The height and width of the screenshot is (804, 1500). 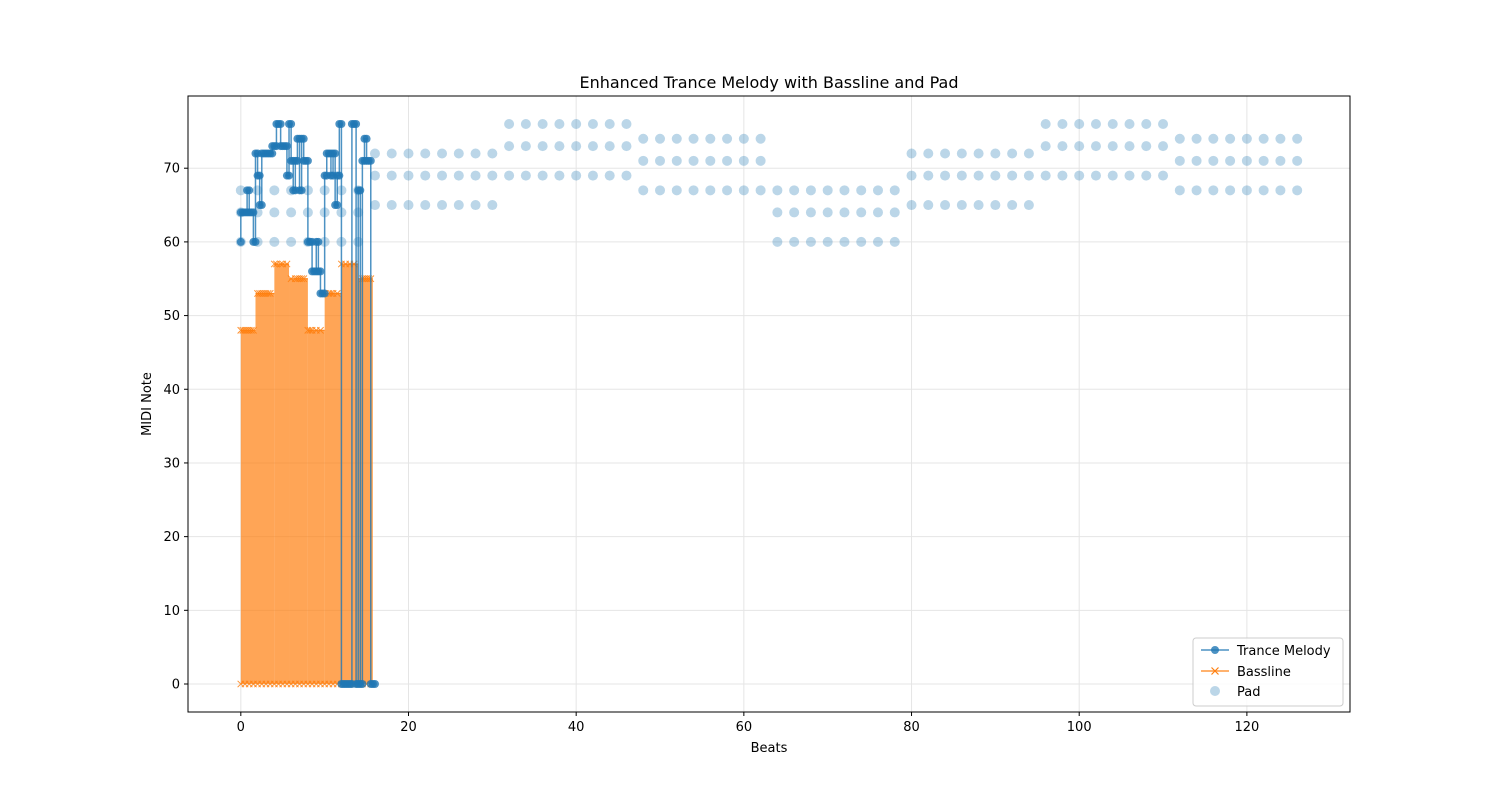 I want to click on melody-layer, so click(x=307, y=404).